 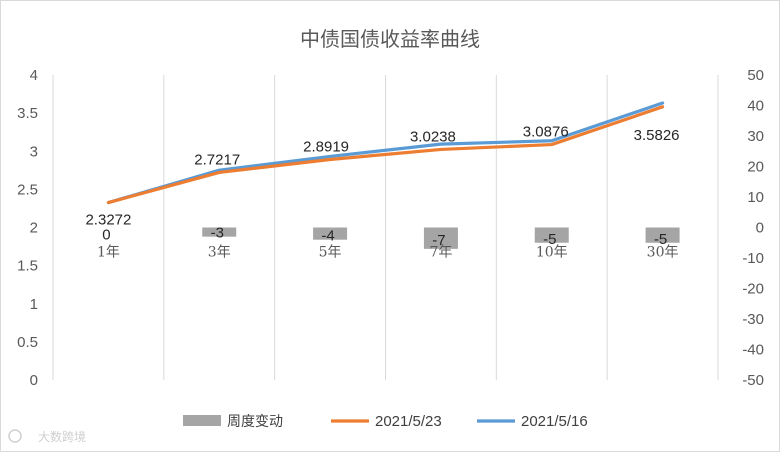 I want to click on bar-series, so click(x=441, y=238).